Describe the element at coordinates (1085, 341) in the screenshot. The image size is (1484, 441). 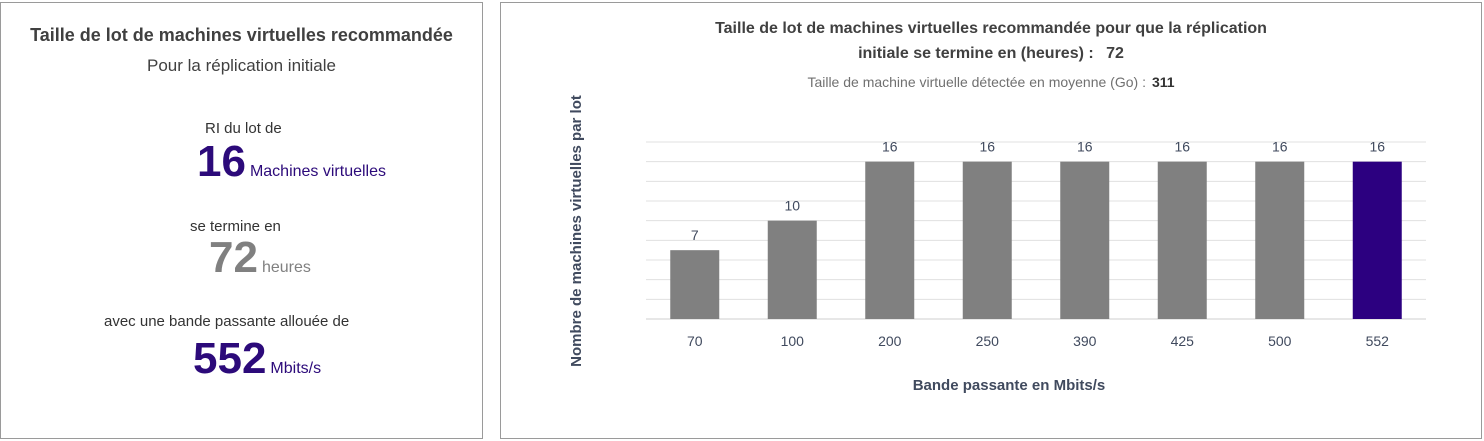
I see `x-tick-390: 390` at that location.